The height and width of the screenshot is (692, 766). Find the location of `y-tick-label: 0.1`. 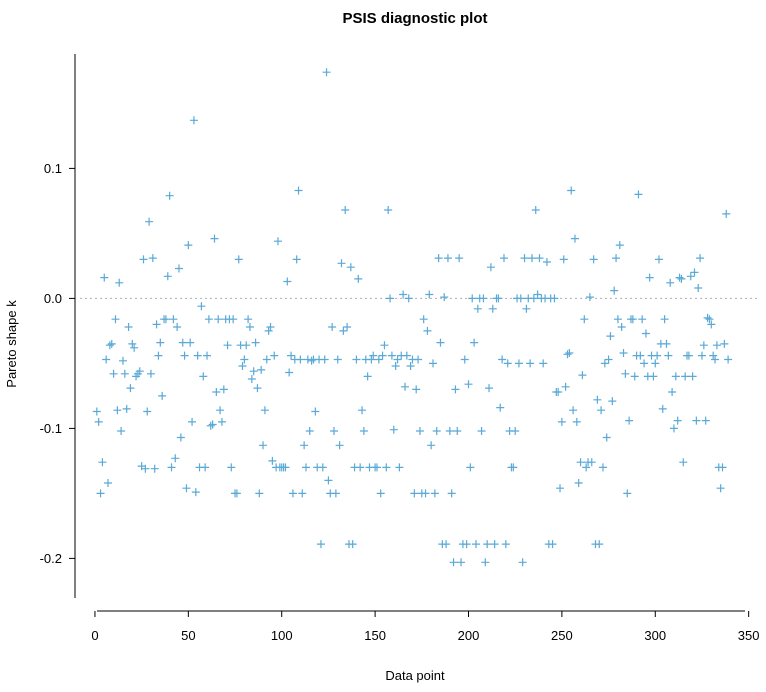

y-tick-label: 0.1 is located at coordinates (53, 168).